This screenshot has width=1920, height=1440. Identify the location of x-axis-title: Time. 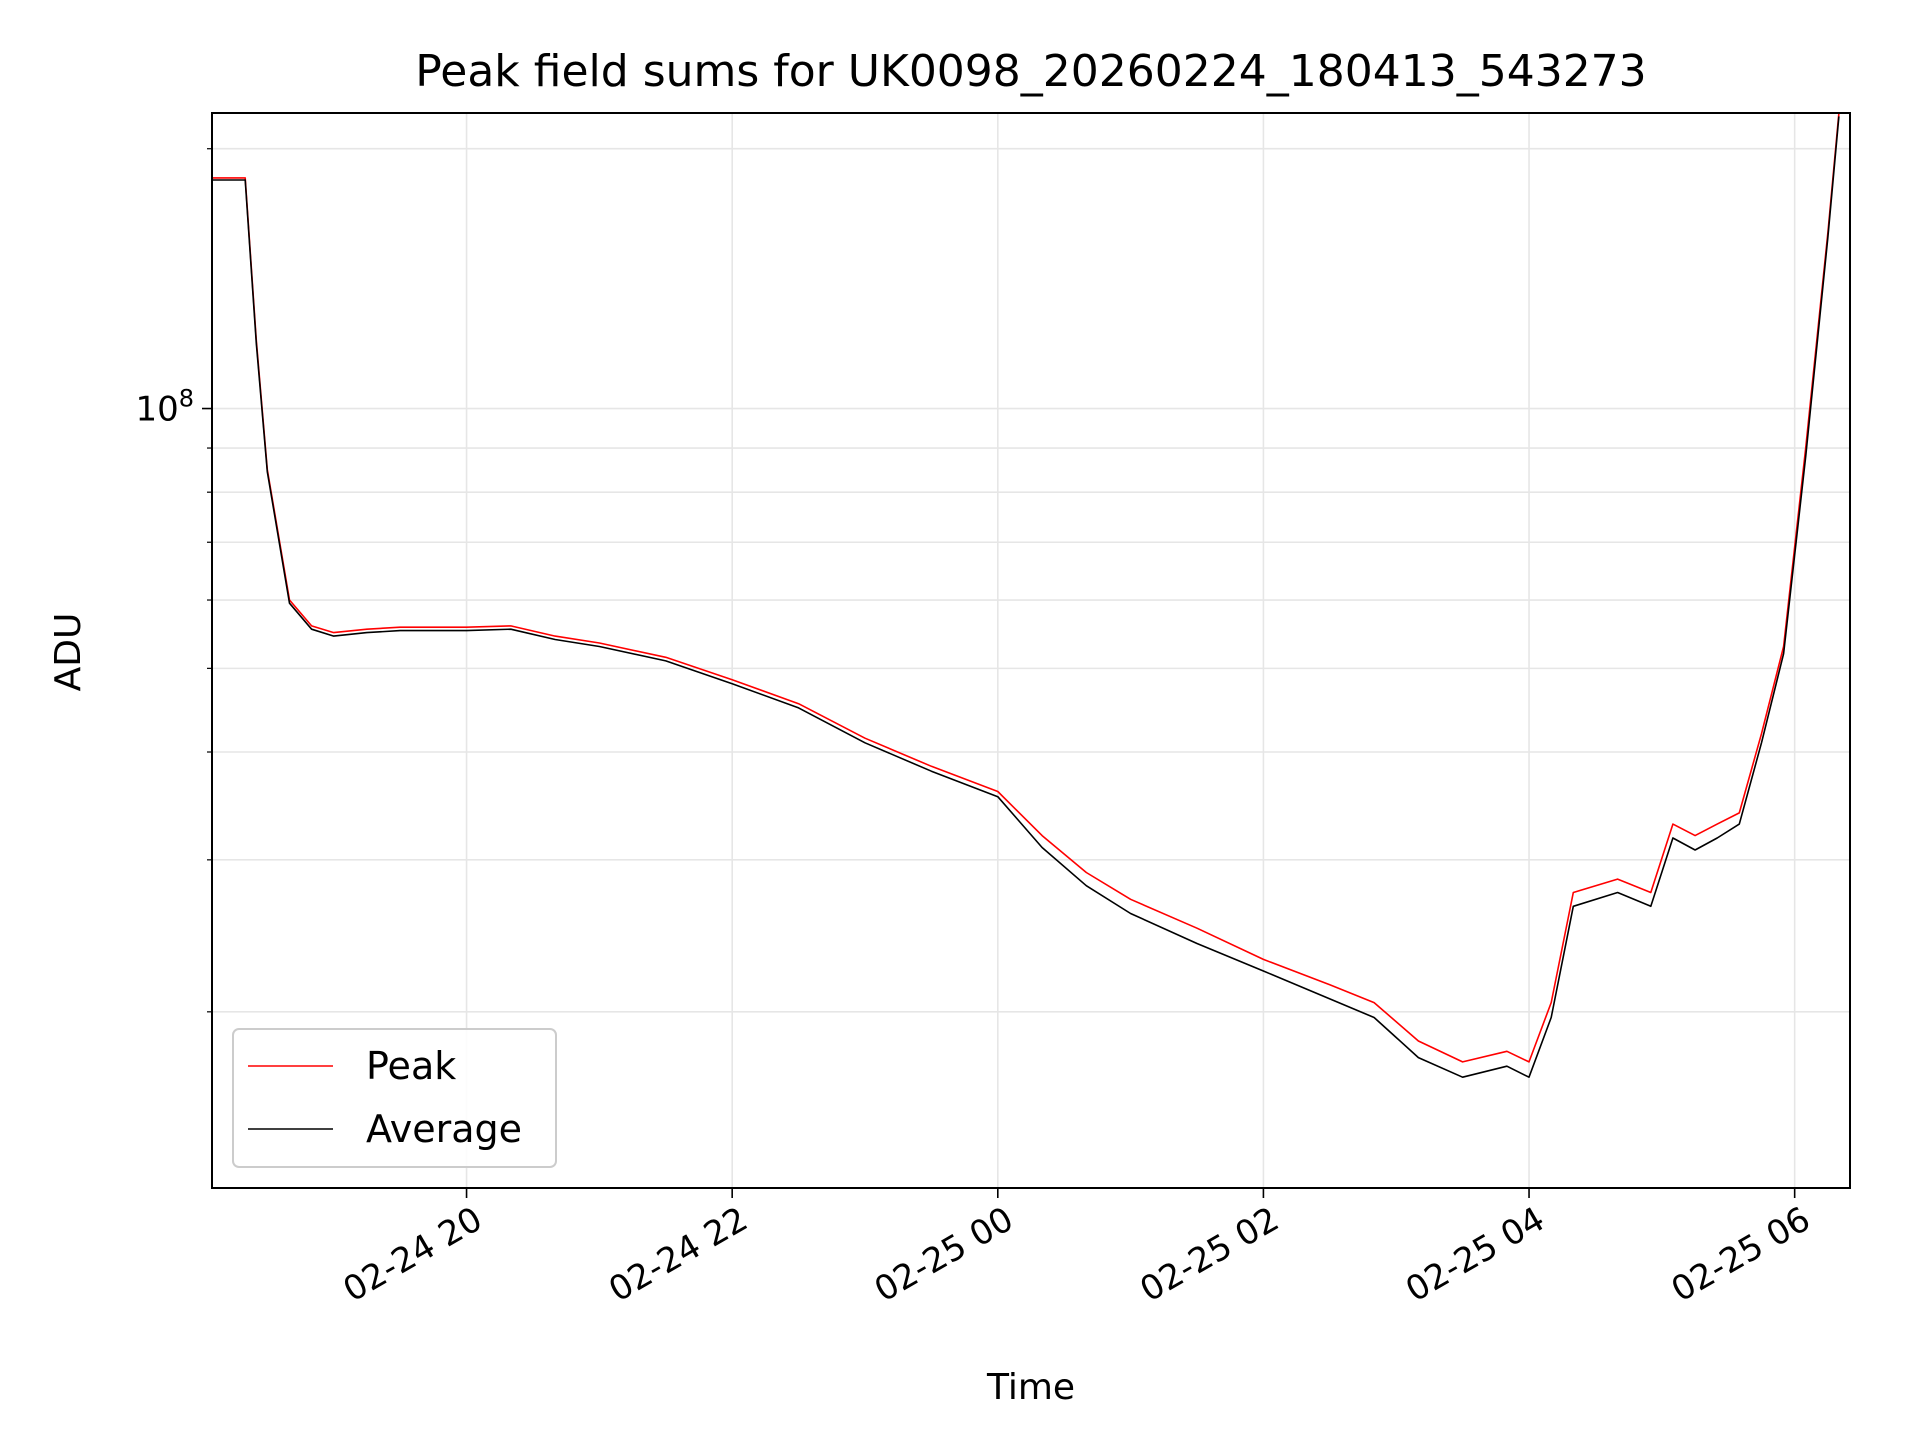
(1030, 1387).